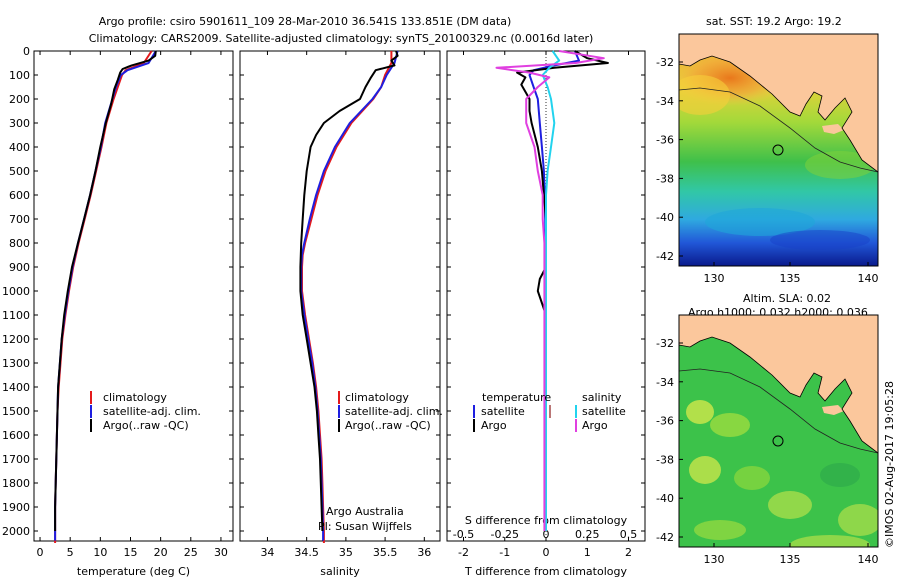 Image resolution: width=900 pixels, height=580 pixels. What do you see at coordinates (385, 552) in the screenshot?
I see `x-tick-label: 35.5` at bounding box center [385, 552].